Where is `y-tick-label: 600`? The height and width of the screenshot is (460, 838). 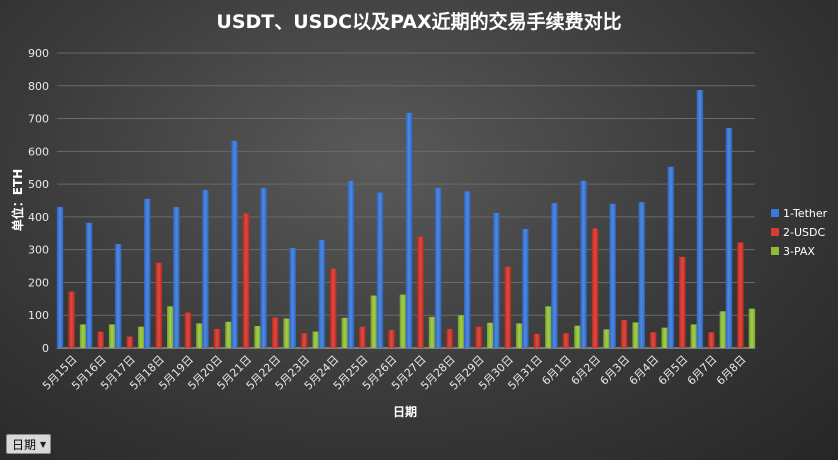
y-tick-label: 600 is located at coordinates (38, 151).